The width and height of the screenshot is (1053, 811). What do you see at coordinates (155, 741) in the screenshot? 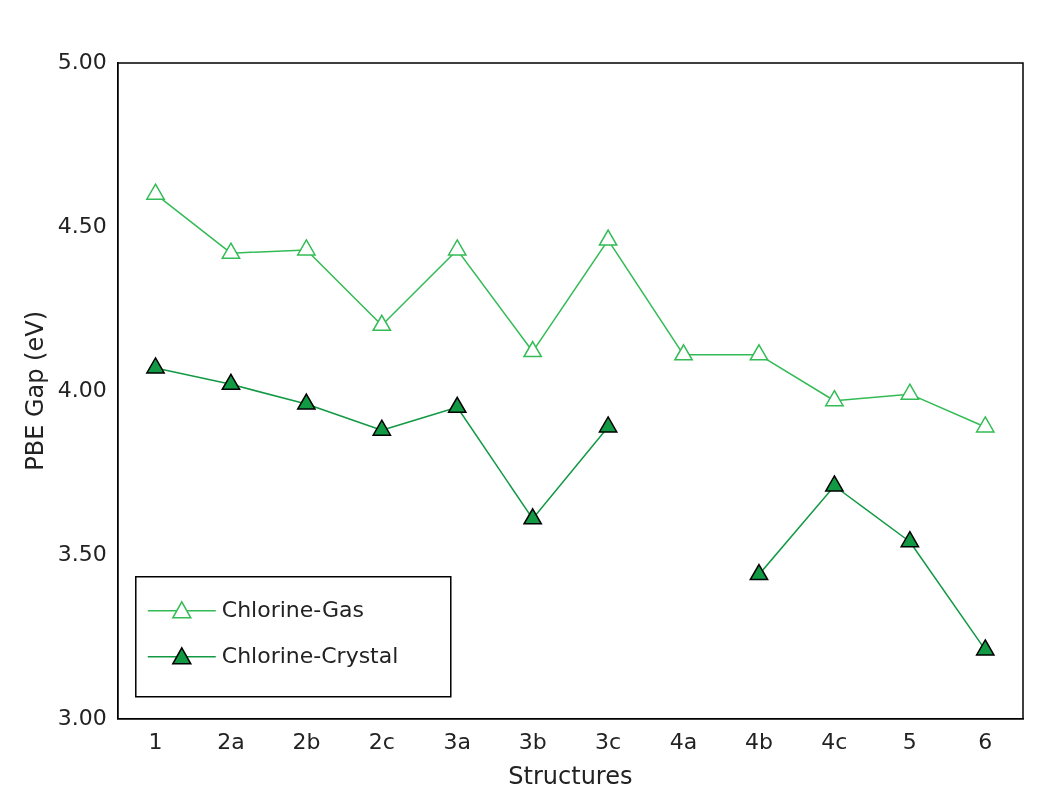
I see `x-tick-label: 1` at bounding box center [155, 741].